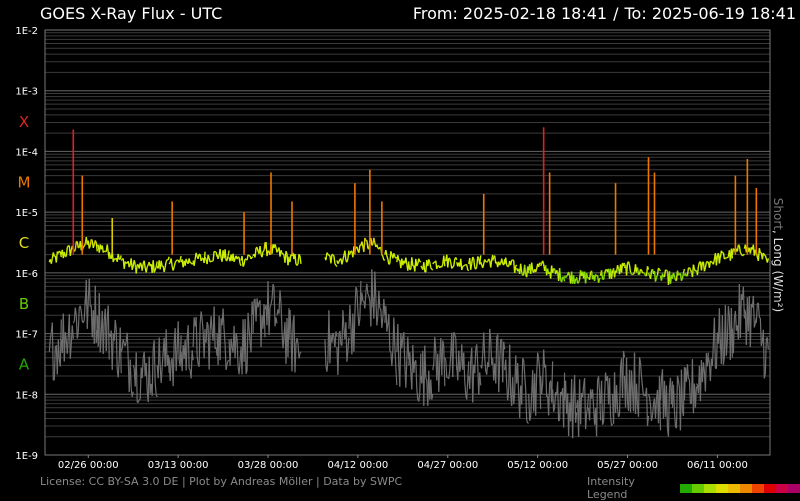  I want to click on y-tick-label: 1E-2, so click(26, 31).